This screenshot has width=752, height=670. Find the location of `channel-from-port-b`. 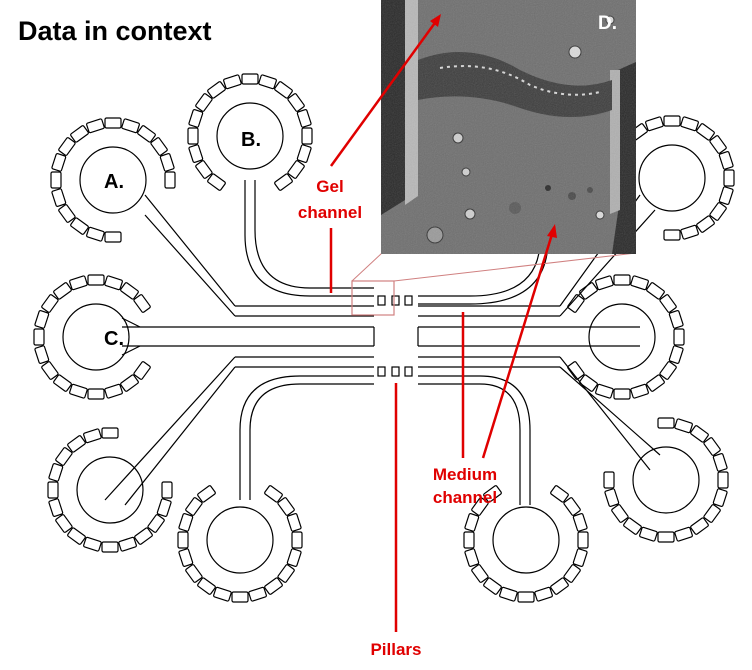

channel-from-port-b is located at coordinates (309, 238).